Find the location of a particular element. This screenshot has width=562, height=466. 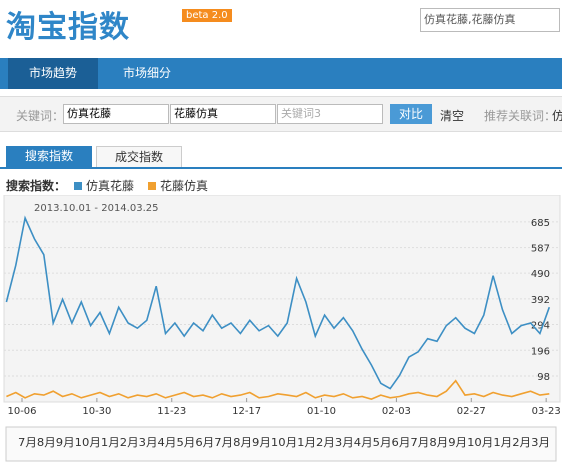

nav-tab: 市场趋势 is located at coordinates (53, 73).